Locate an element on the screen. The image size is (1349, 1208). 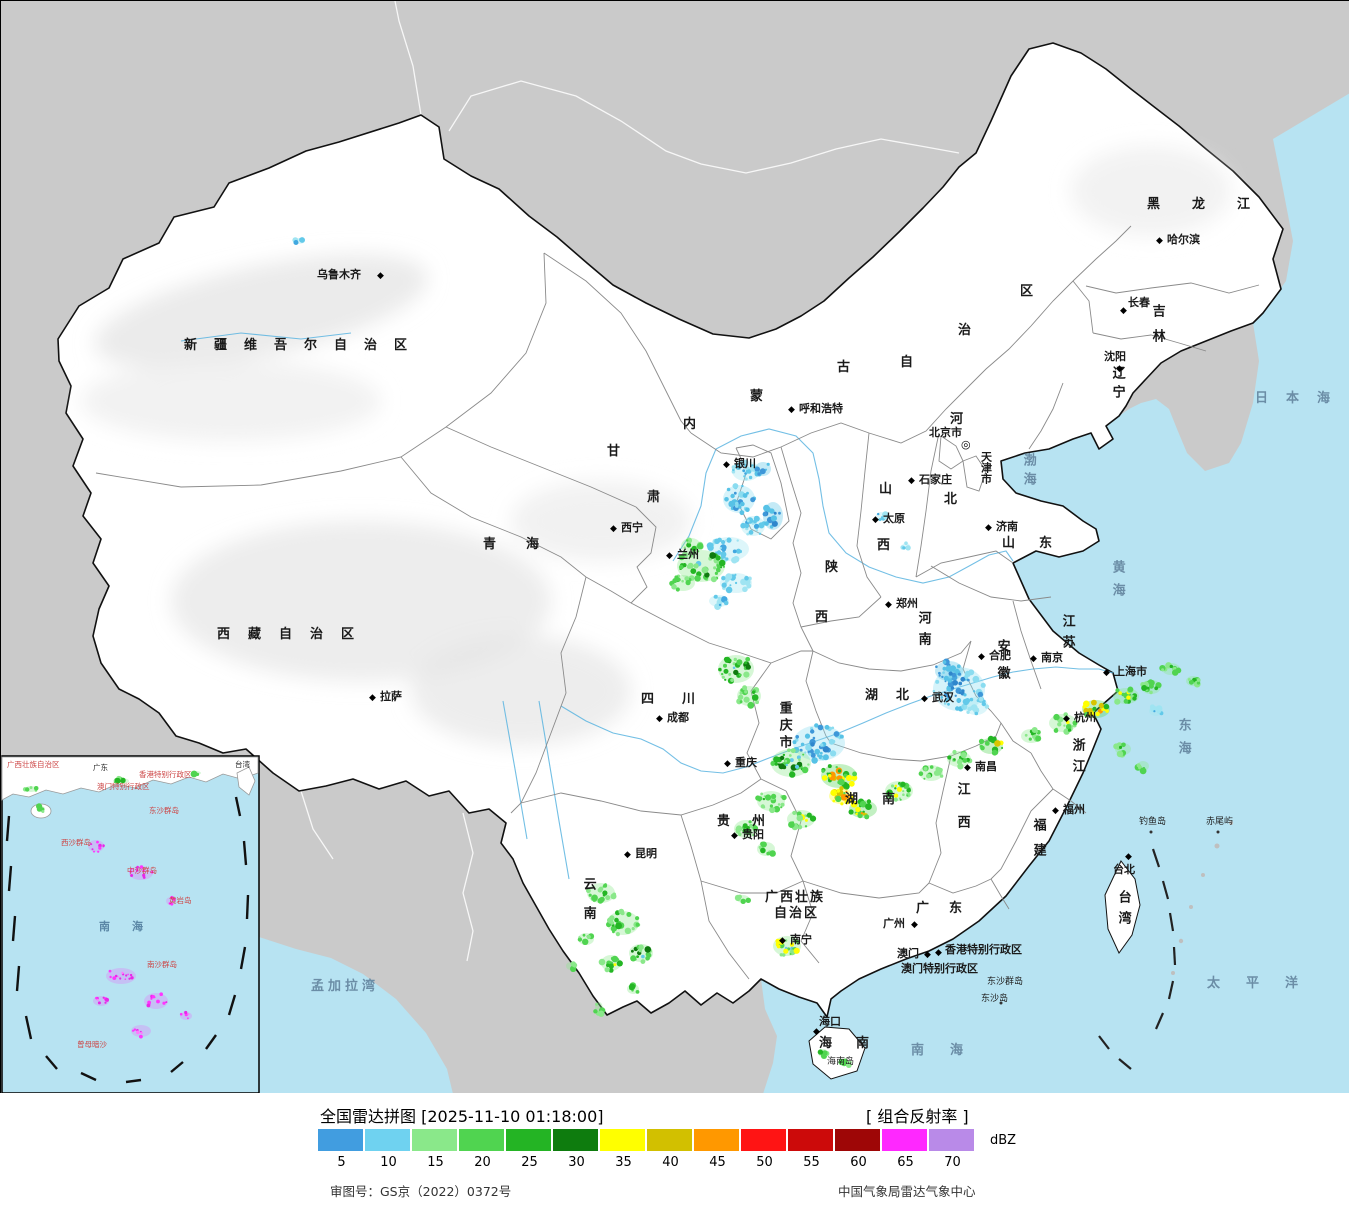
dbz-value: 70 is located at coordinates (952, 1162).